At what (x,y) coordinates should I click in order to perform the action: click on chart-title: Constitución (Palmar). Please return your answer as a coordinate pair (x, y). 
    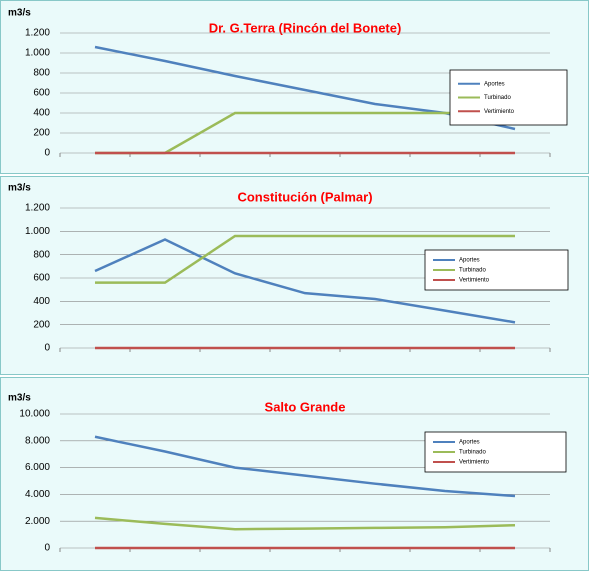
    Looking at the image, I should click on (304, 196).